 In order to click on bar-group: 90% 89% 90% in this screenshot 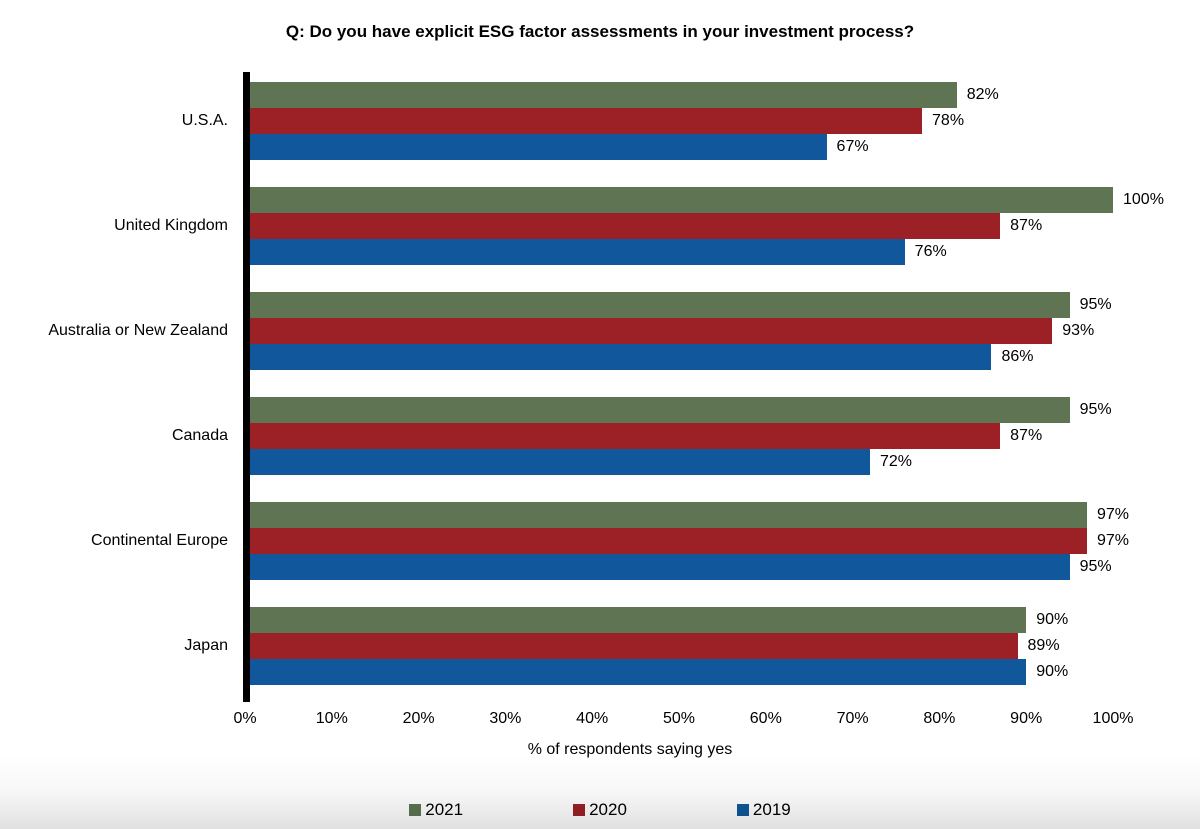, I will do `click(659, 646)`.